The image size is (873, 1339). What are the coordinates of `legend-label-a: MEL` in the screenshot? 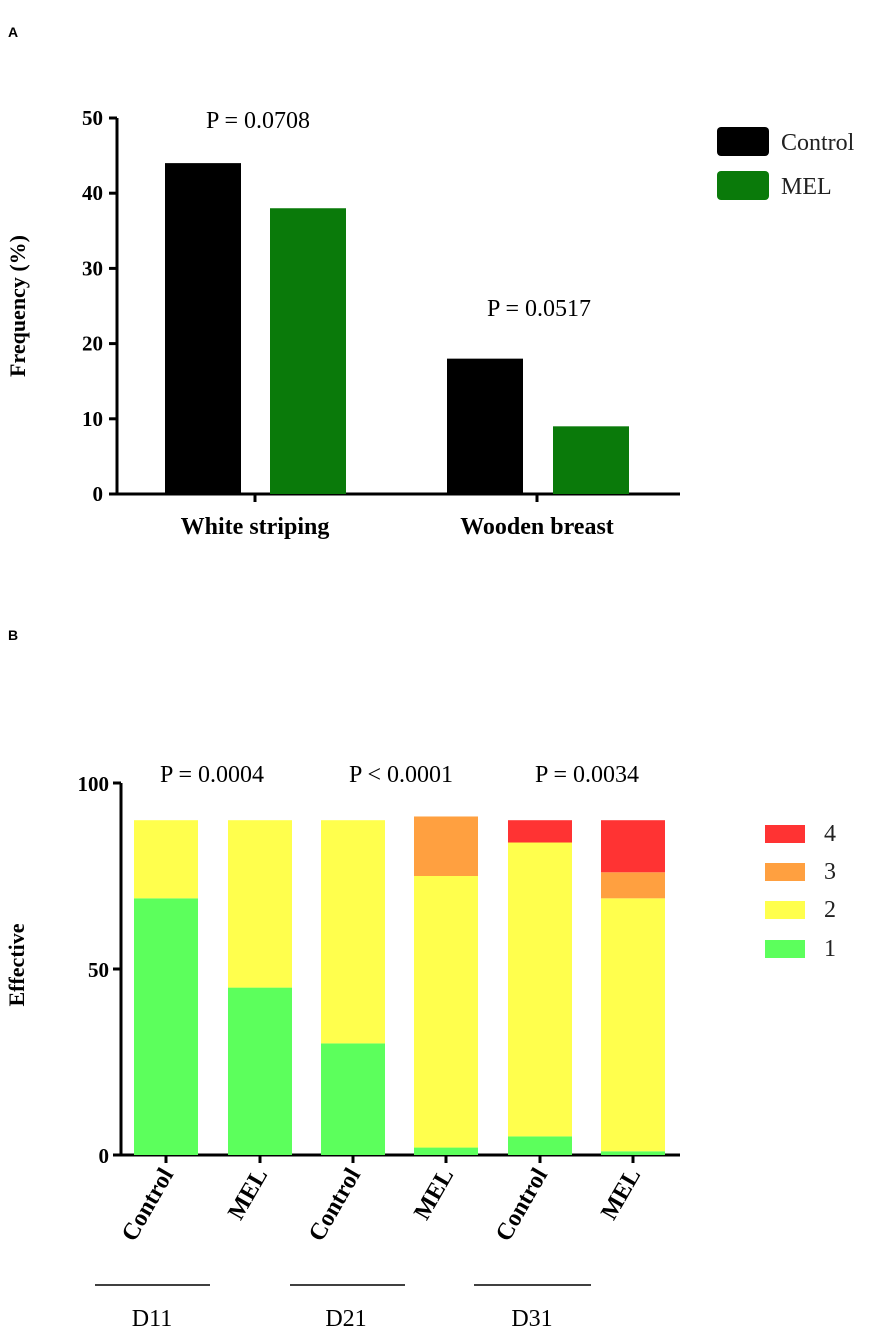 It's located at (806, 187).